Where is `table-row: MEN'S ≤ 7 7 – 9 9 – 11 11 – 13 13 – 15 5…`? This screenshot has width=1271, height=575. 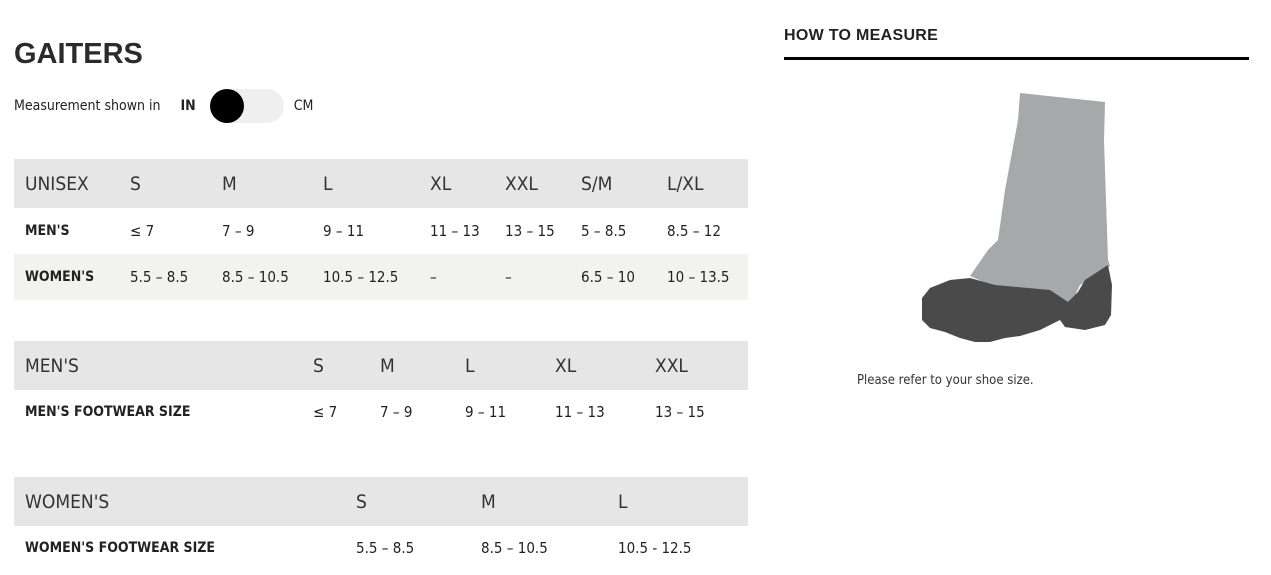
table-row: MEN'S ≤ 7 7 – 9 9 – 11 11 – 13 13 – 15 5… is located at coordinates (381, 231).